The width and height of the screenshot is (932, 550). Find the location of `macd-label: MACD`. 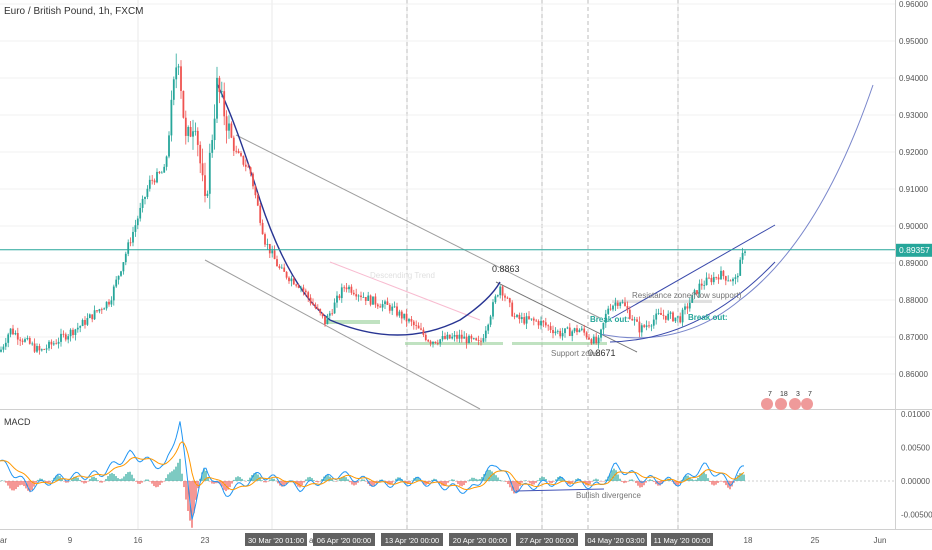

macd-label: MACD is located at coordinates (17, 422).